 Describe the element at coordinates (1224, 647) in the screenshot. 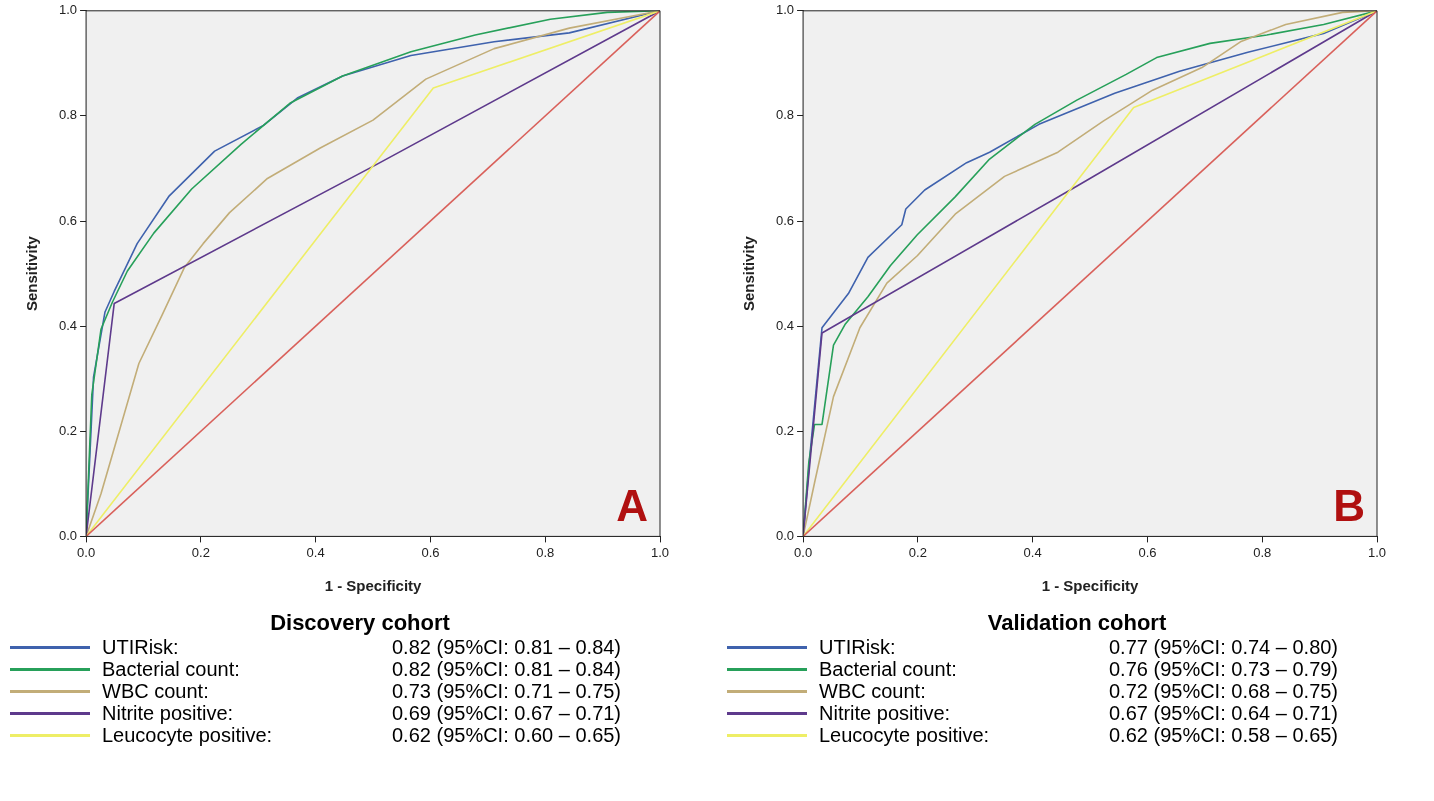

I see `text: 0.77 (95%CI: 0.74 – 0.80)` at that location.